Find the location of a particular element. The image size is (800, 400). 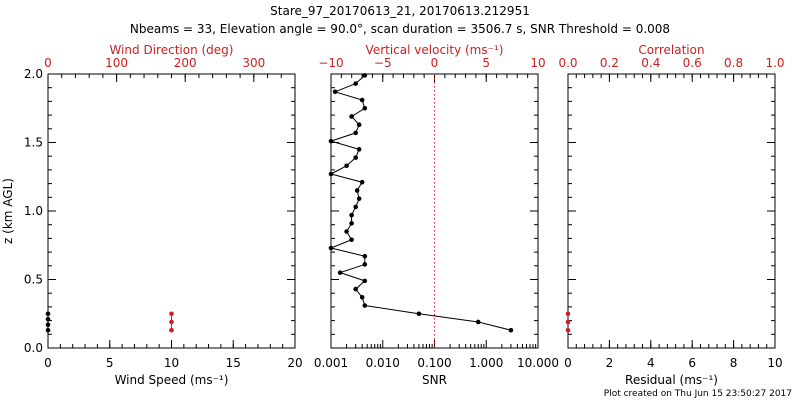

middle-x-top-tick-label: 0 is located at coordinates (435, 63).